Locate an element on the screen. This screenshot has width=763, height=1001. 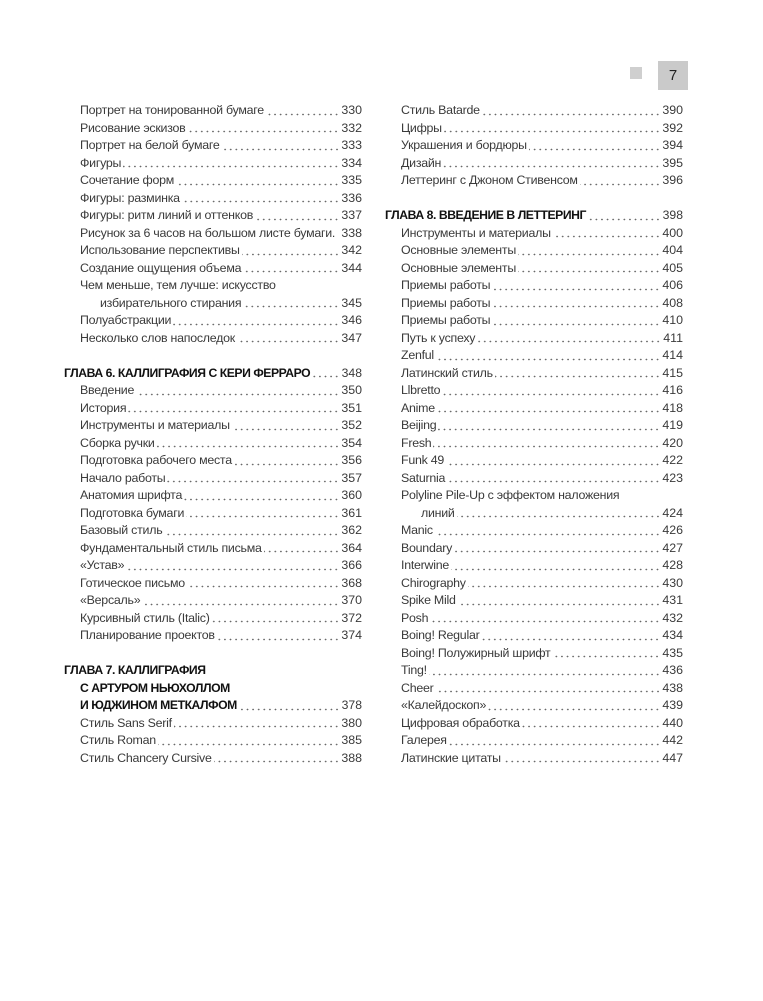
toc-label: Начало работы is located at coordinates (123, 477).